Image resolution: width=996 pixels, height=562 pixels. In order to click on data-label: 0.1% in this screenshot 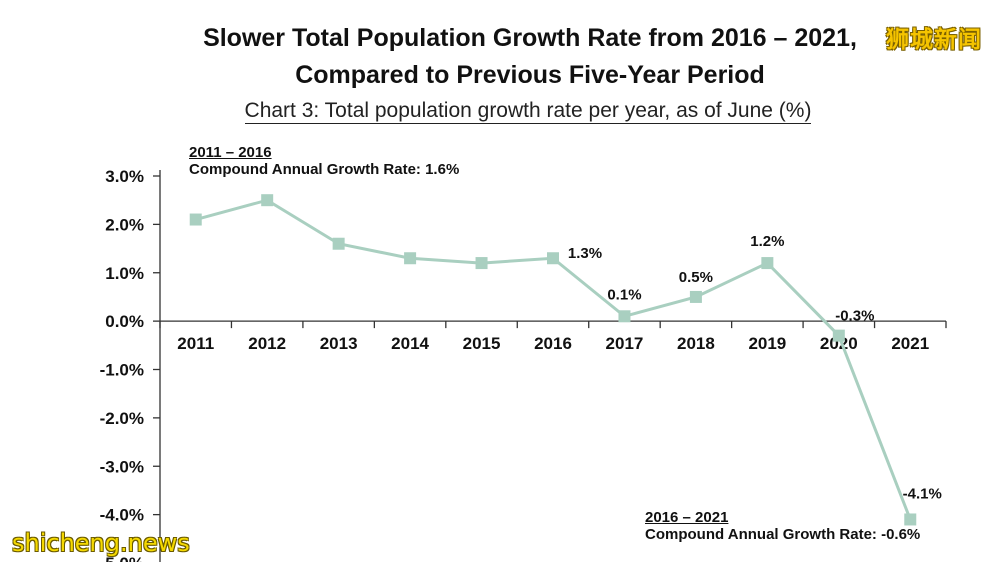, I will do `click(624, 294)`.